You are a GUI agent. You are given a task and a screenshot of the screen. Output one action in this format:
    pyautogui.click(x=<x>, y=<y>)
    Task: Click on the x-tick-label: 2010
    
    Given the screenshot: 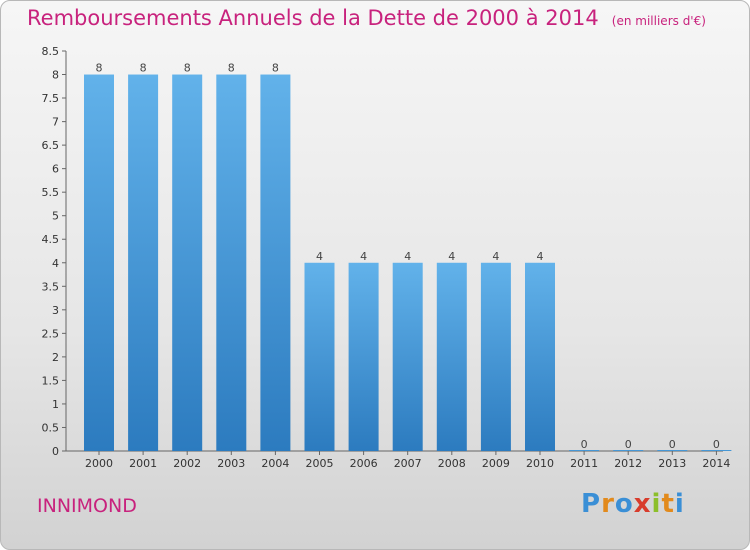 What is the action you would take?
    pyautogui.click(x=540, y=463)
    